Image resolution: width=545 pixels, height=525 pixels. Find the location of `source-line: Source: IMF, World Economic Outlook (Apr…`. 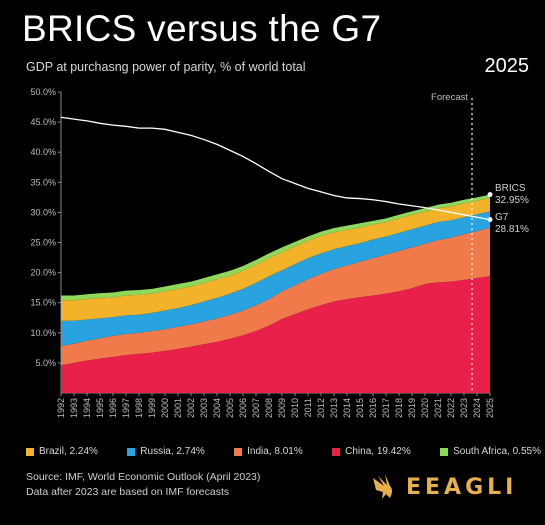

source-line: Source: IMF, World Economic Outlook (Apr… is located at coordinates (143, 477).